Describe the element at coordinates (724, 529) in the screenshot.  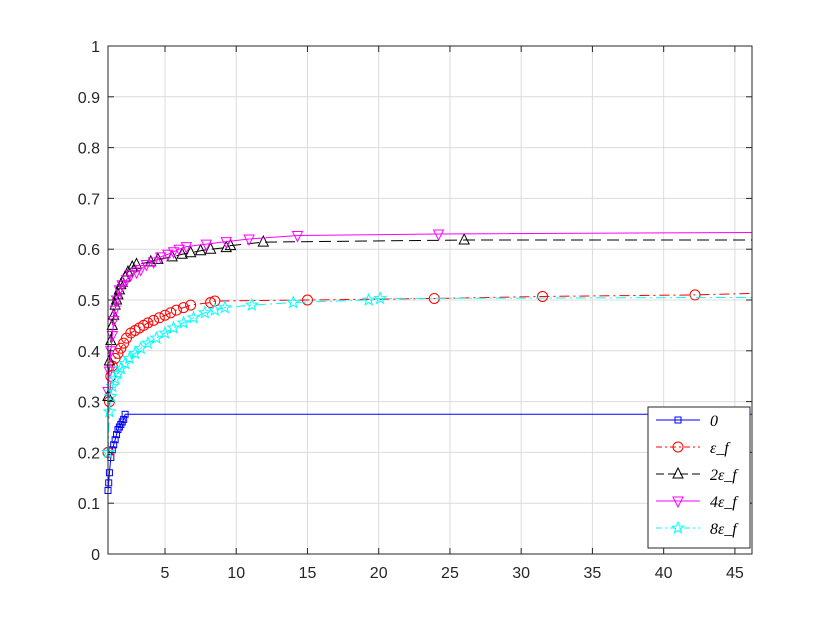
I see `legend-label-4: 8ε_f` at that location.